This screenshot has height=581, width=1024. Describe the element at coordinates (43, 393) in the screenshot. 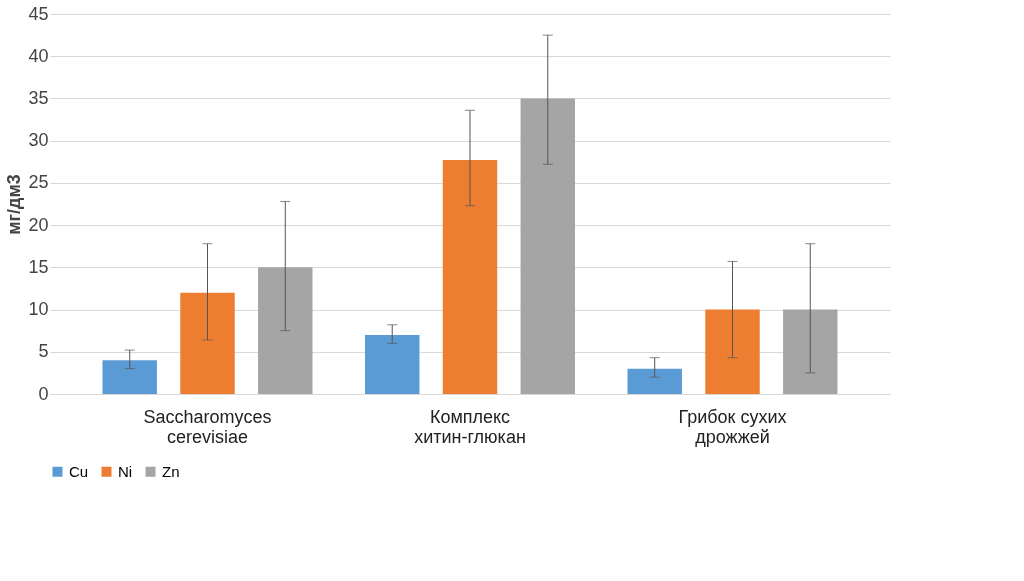

I see `y-tick-label: 0` at that location.